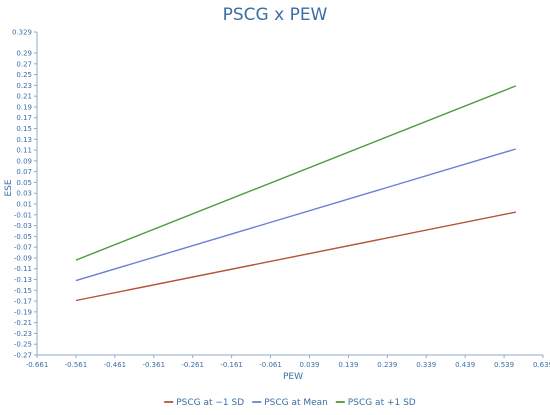  I want to click on y-tick-label: -0.27, so click(23, 356).